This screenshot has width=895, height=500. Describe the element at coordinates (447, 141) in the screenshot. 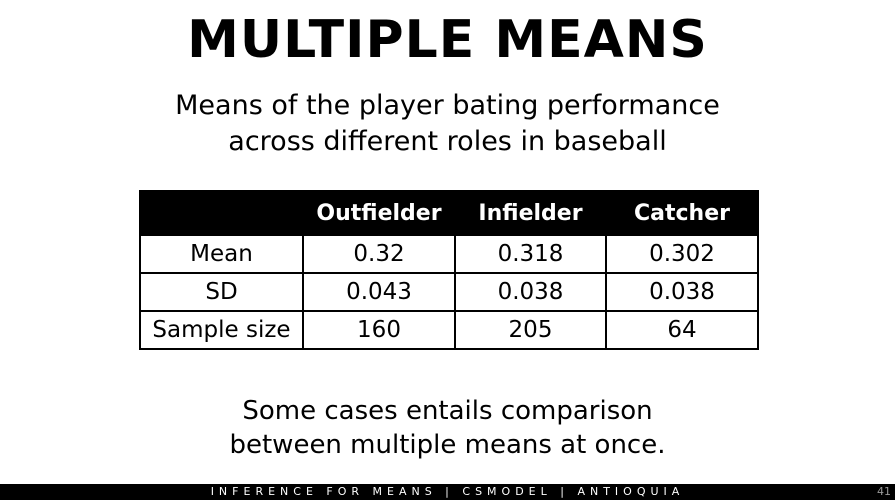

I see `subtitle-line: across different roles in baseball` at that location.